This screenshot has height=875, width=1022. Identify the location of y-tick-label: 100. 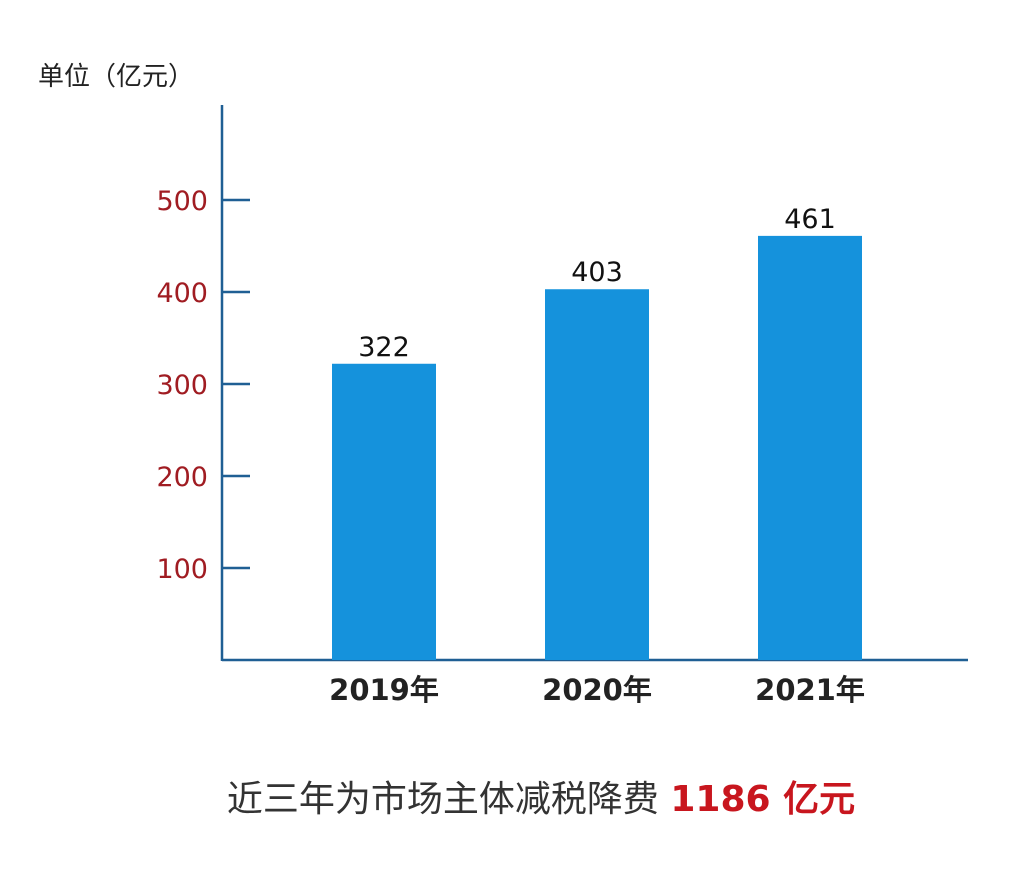
(182, 569).